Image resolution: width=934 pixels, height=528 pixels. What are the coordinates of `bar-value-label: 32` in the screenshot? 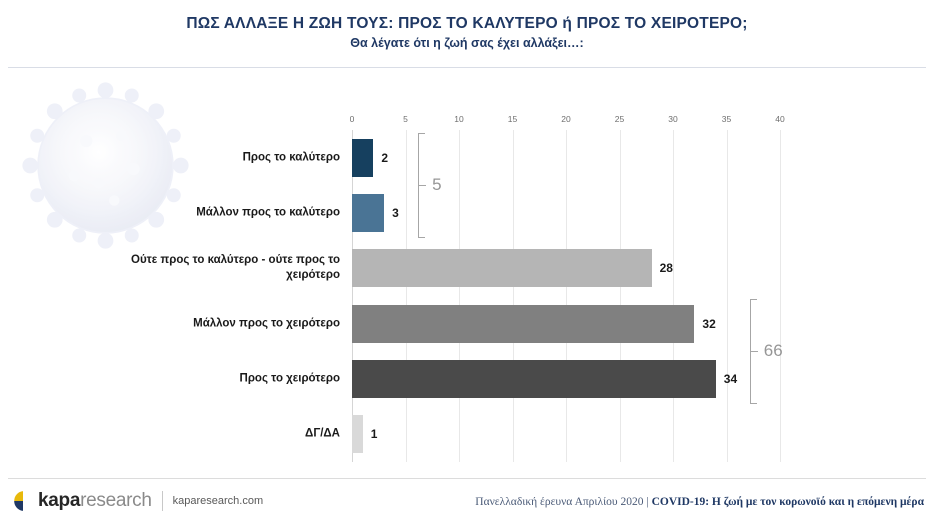 It's located at (709, 323).